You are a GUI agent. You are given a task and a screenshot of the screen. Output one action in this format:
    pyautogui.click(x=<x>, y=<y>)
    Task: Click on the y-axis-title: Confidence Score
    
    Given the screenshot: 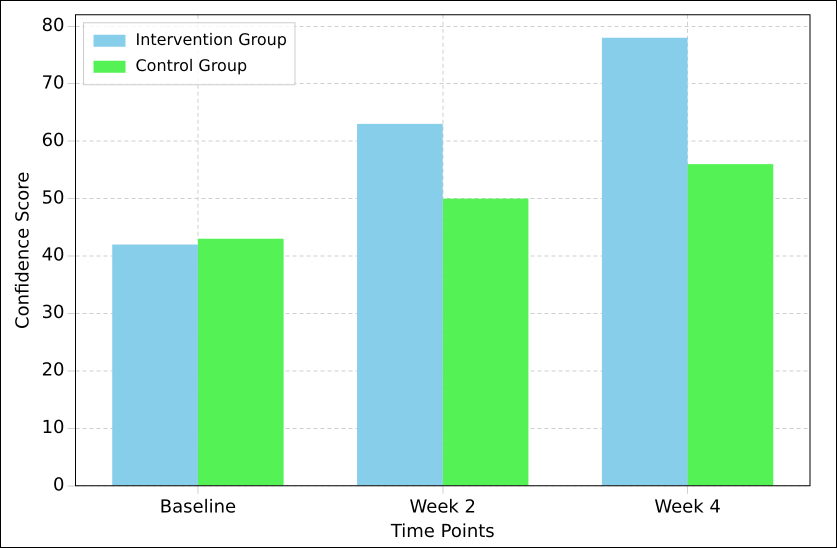 What is the action you would take?
    pyautogui.click(x=23, y=250)
    